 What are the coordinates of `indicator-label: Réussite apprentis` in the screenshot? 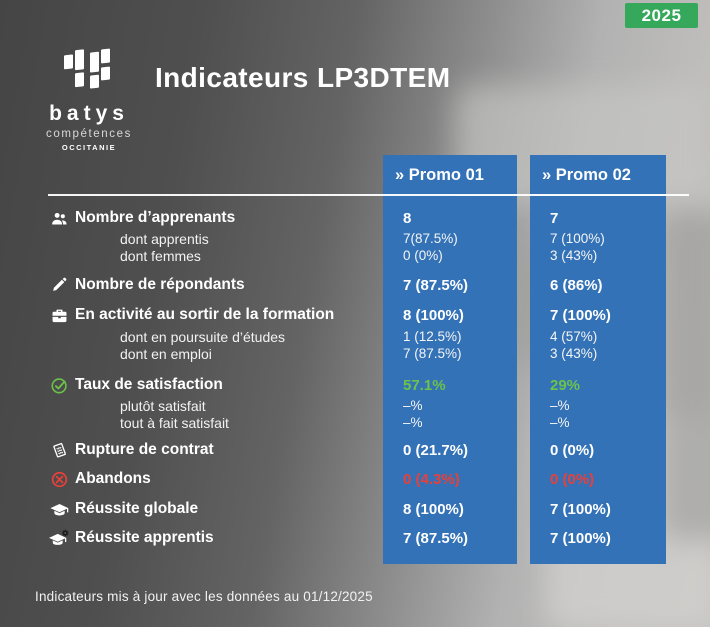 It's located at (144, 537).